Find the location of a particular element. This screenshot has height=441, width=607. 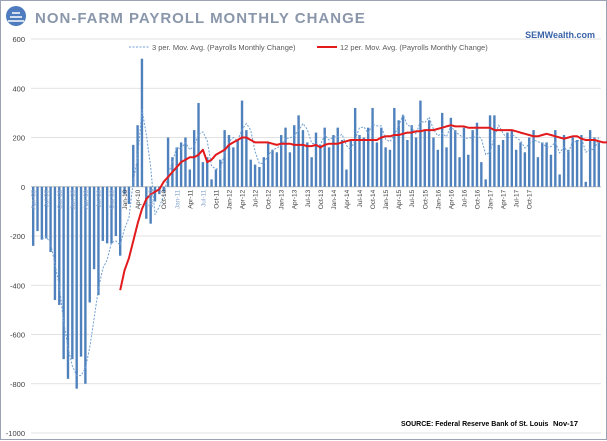

sun-logo-icon is located at coordinates (16, 16).